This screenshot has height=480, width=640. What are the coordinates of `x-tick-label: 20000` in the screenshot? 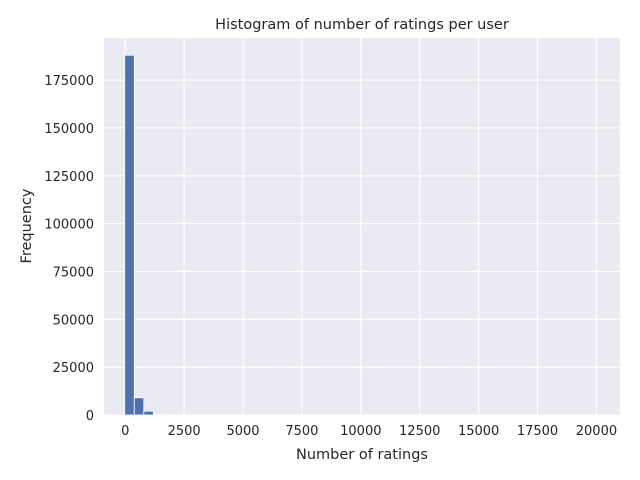 It's located at (596, 431).